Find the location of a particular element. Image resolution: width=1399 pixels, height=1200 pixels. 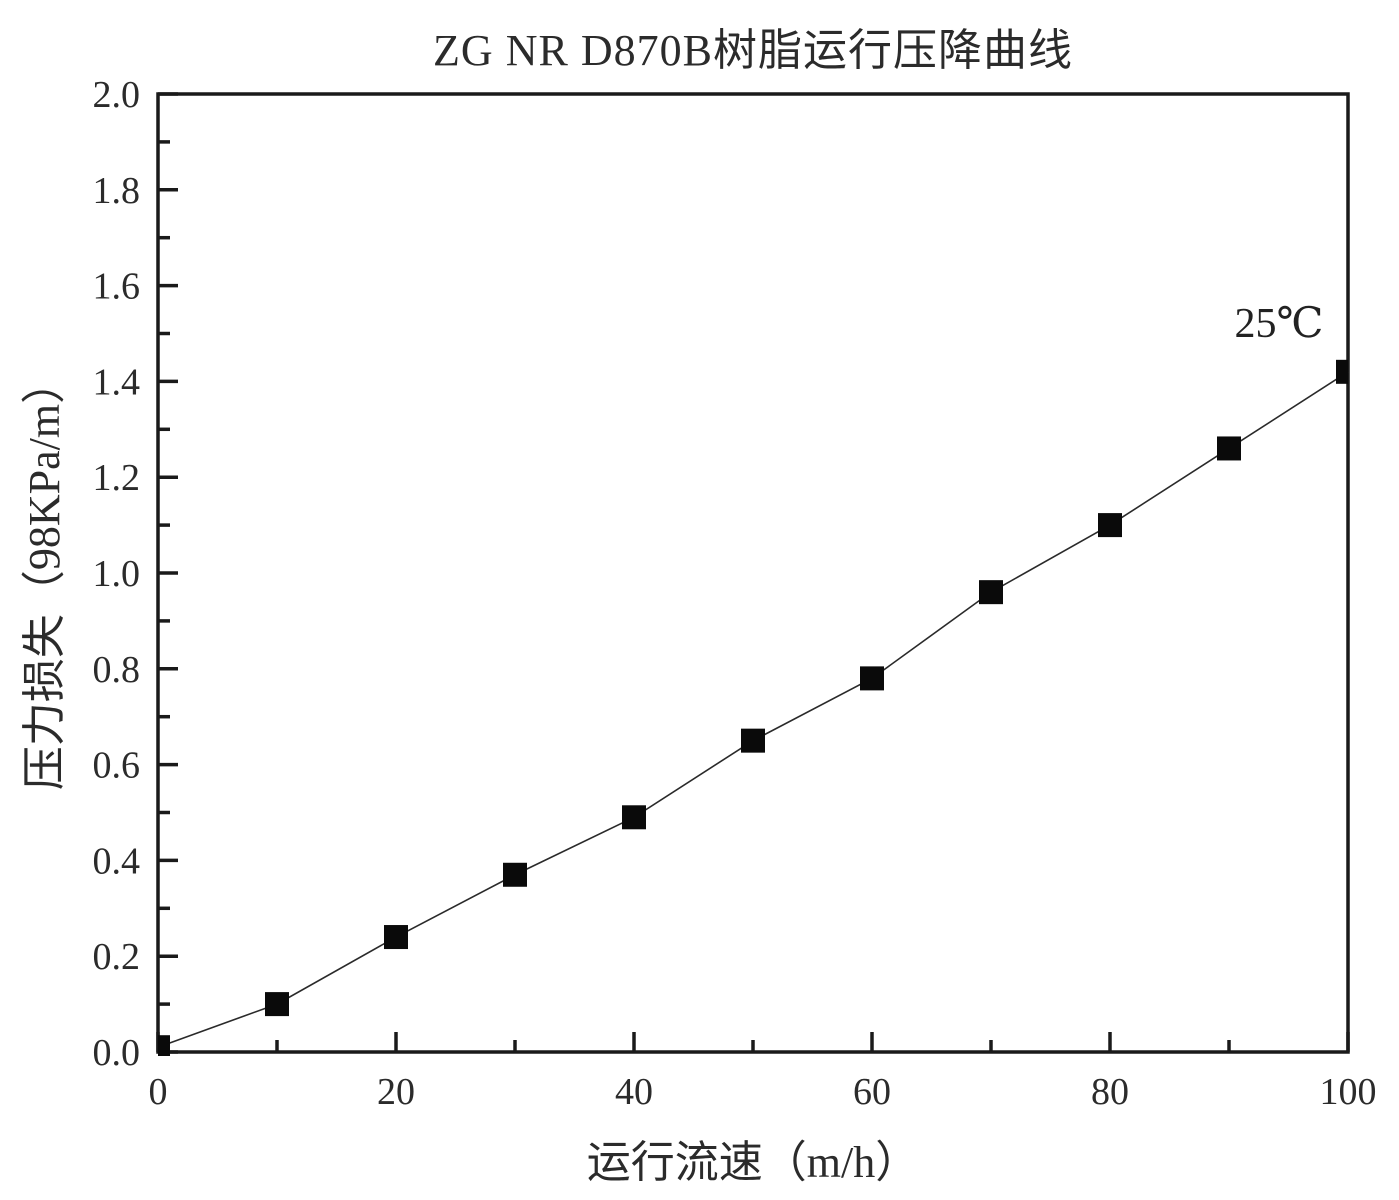

x-tick-label: 20 is located at coordinates (396, 1092).